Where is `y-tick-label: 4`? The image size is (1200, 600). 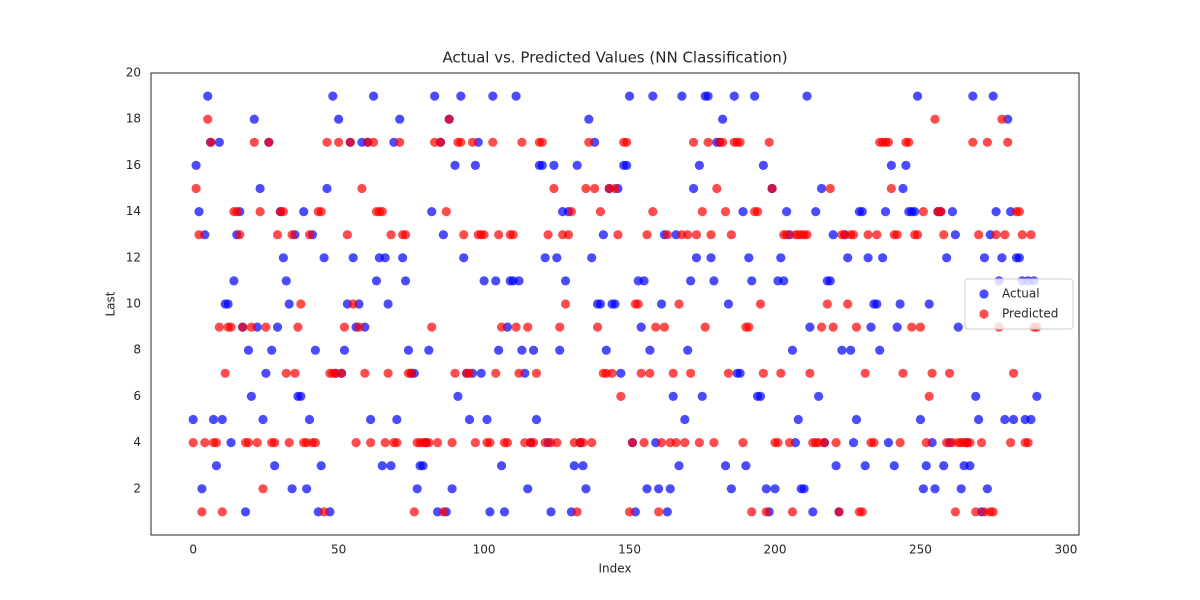
y-tick-label: 4 is located at coordinates (137, 442).